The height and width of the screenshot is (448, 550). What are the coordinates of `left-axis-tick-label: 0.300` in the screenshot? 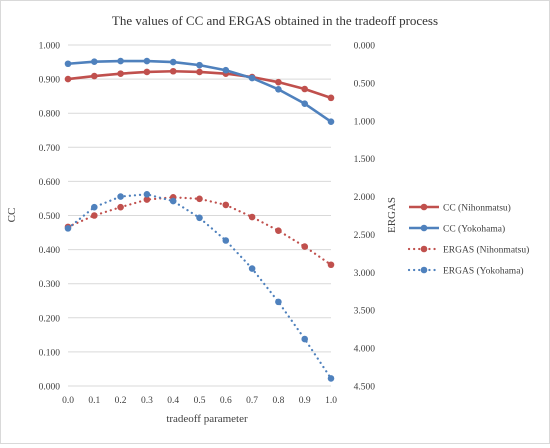 It's located at (50, 285).